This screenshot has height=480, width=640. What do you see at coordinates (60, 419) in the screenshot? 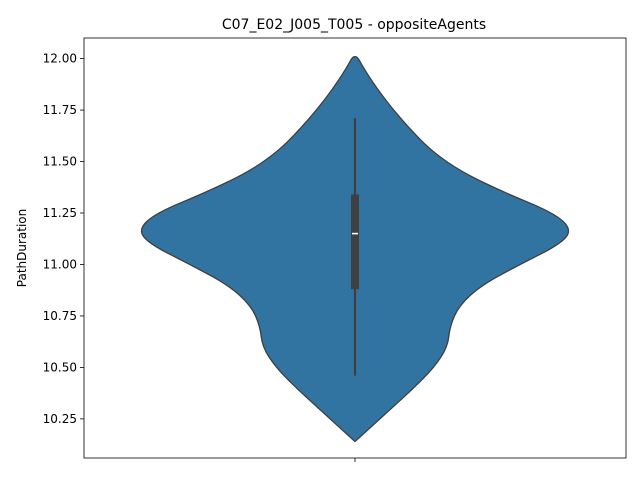
I see `y-tick-label: 10.25` at bounding box center [60, 419].